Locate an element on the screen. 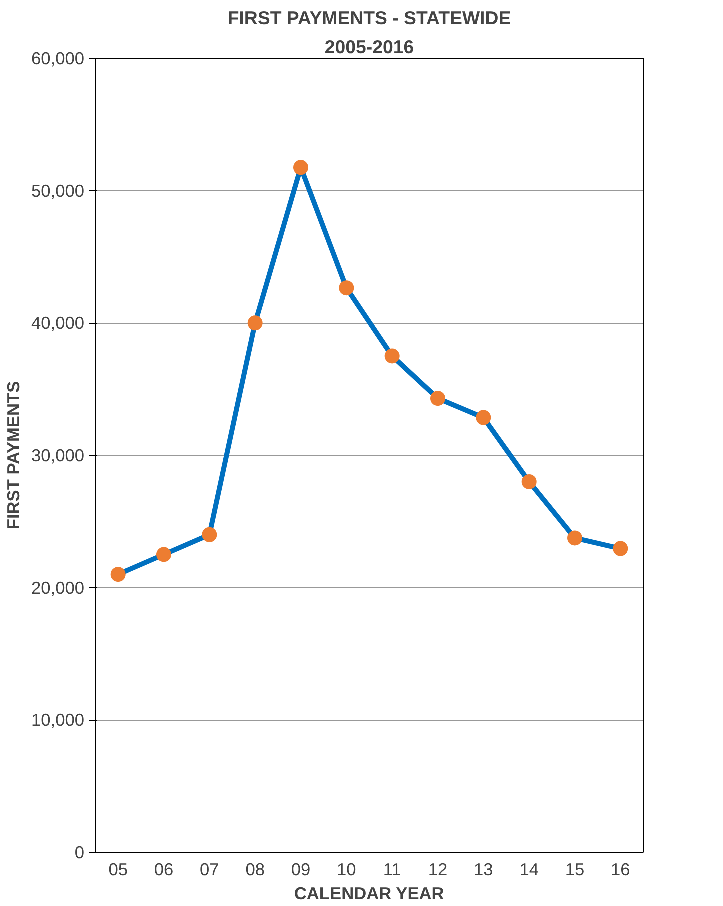 The width and height of the screenshot is (723, 906). y-tick-label: 40,000 is located at coordinates (58, 323).